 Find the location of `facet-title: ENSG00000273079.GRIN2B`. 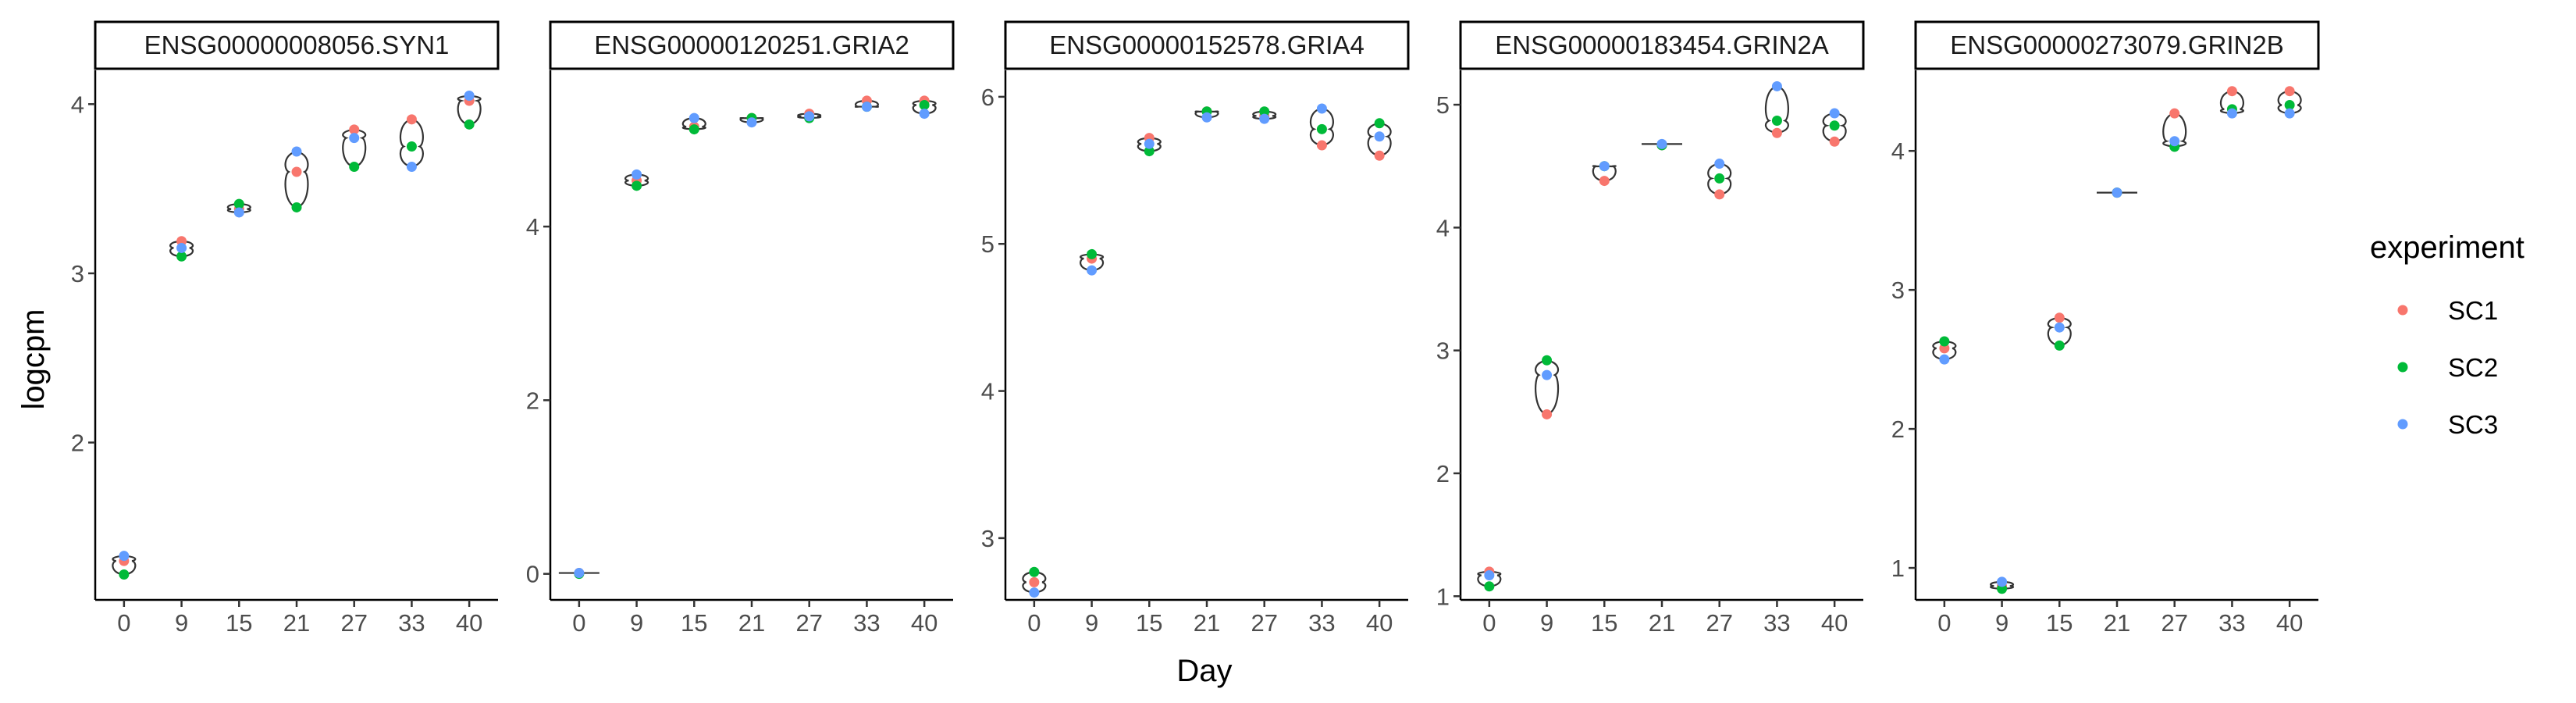

facet-title: ENSG00000273079.GRIN2B is located at coordinates (2116, 44).